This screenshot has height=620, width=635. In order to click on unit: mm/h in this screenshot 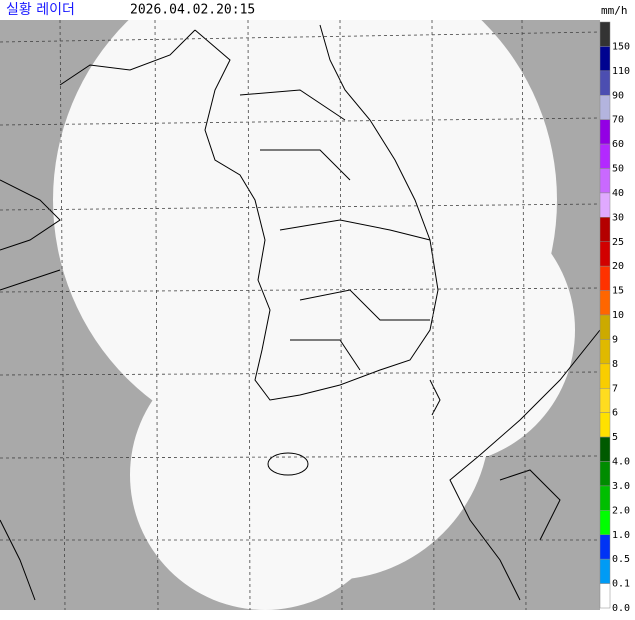, I will do `click(614, 10)`.